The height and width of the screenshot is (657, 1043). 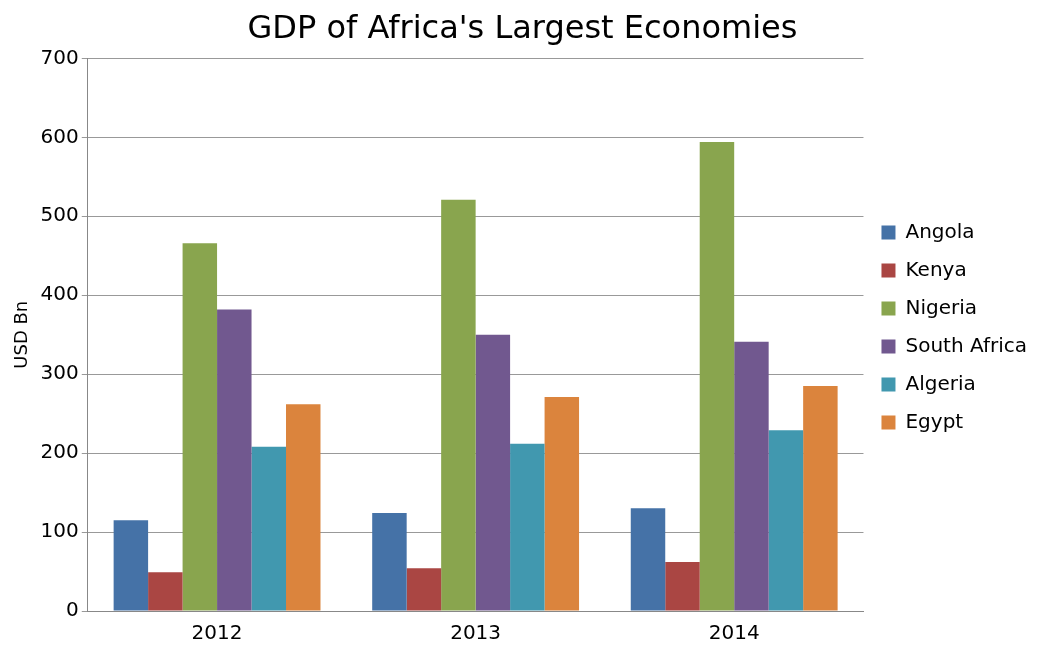 I want to click on legend-label: South Africa, so click(x=966, y=344).